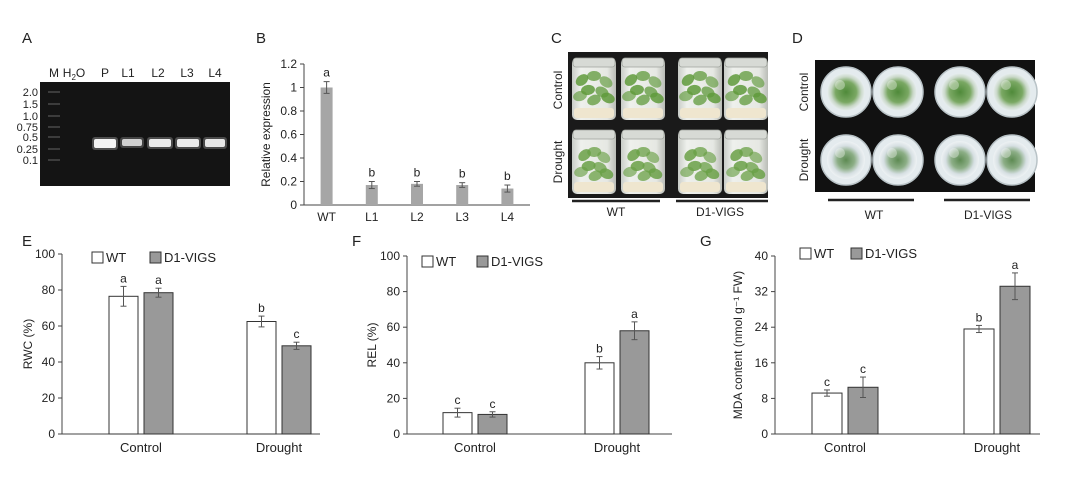 Image resolution: width=1080 pixels, height=479 pixels. What do you see at coordinates (49, 290) in the screenshot?
I see `y-tick-label: 80` at bounding box center [49, 290].